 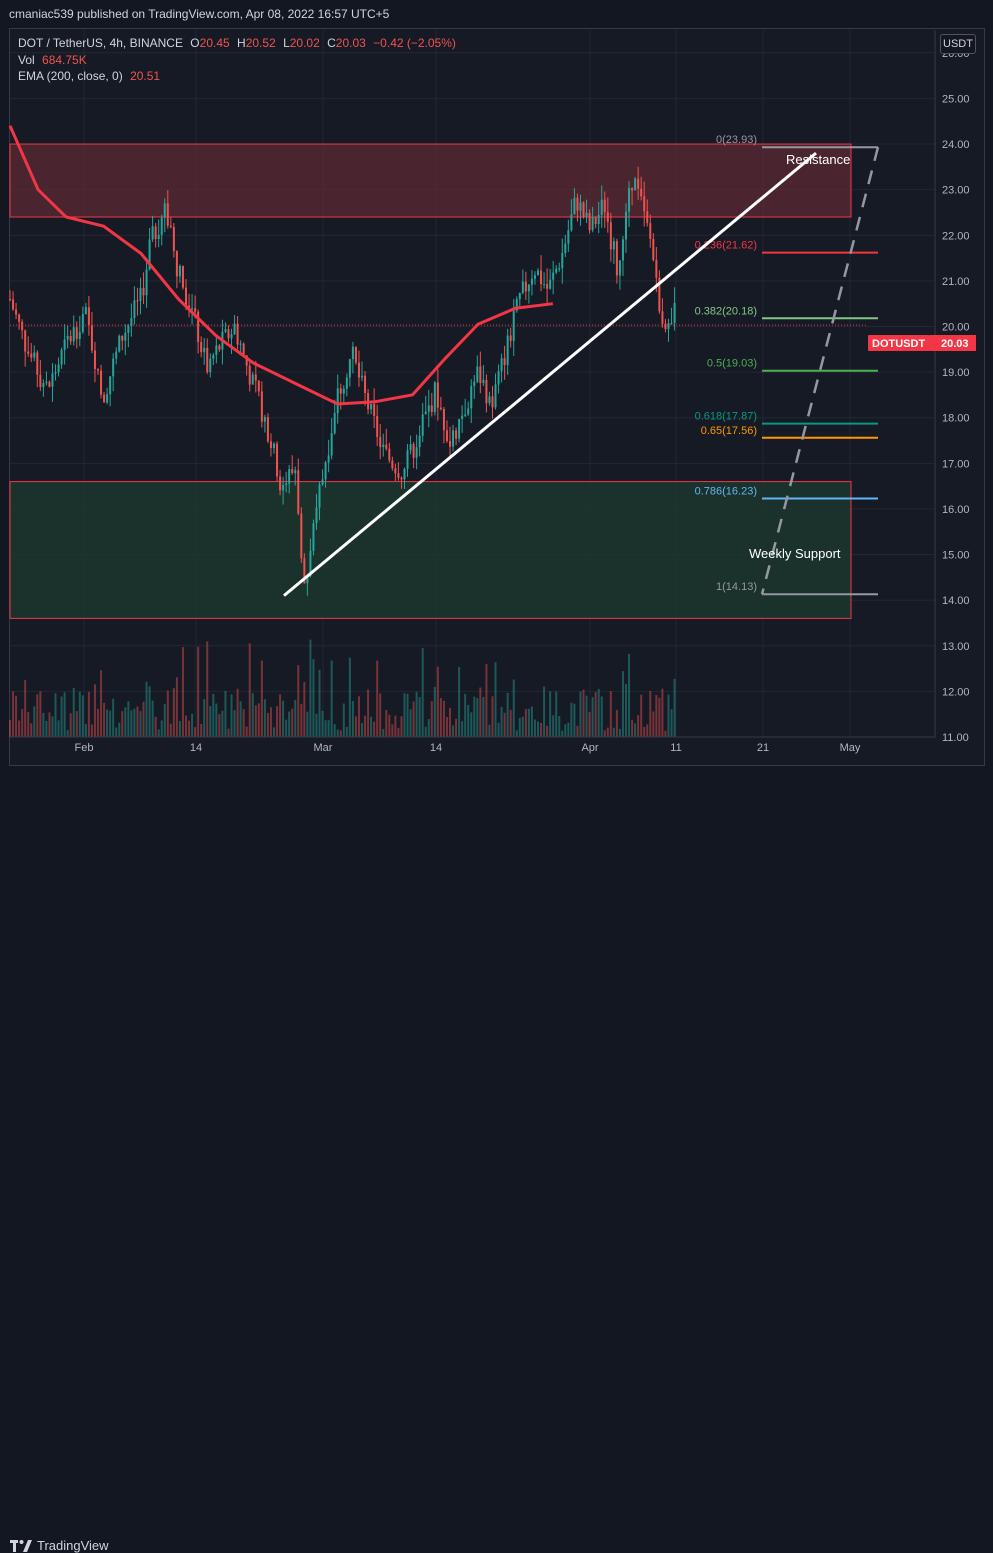 I want to click on time-tick-label: May, so click(x=850, y=748).